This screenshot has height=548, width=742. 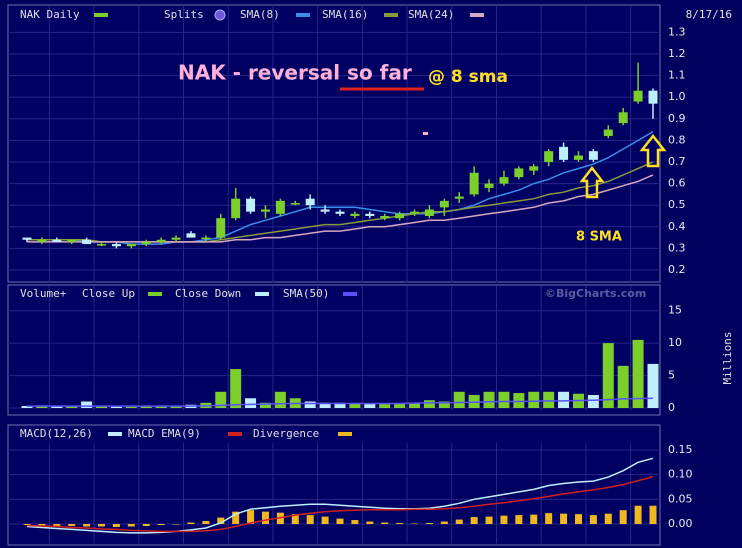 I want to click on y-tick-label: 0.00, so click(x=680, y=523).